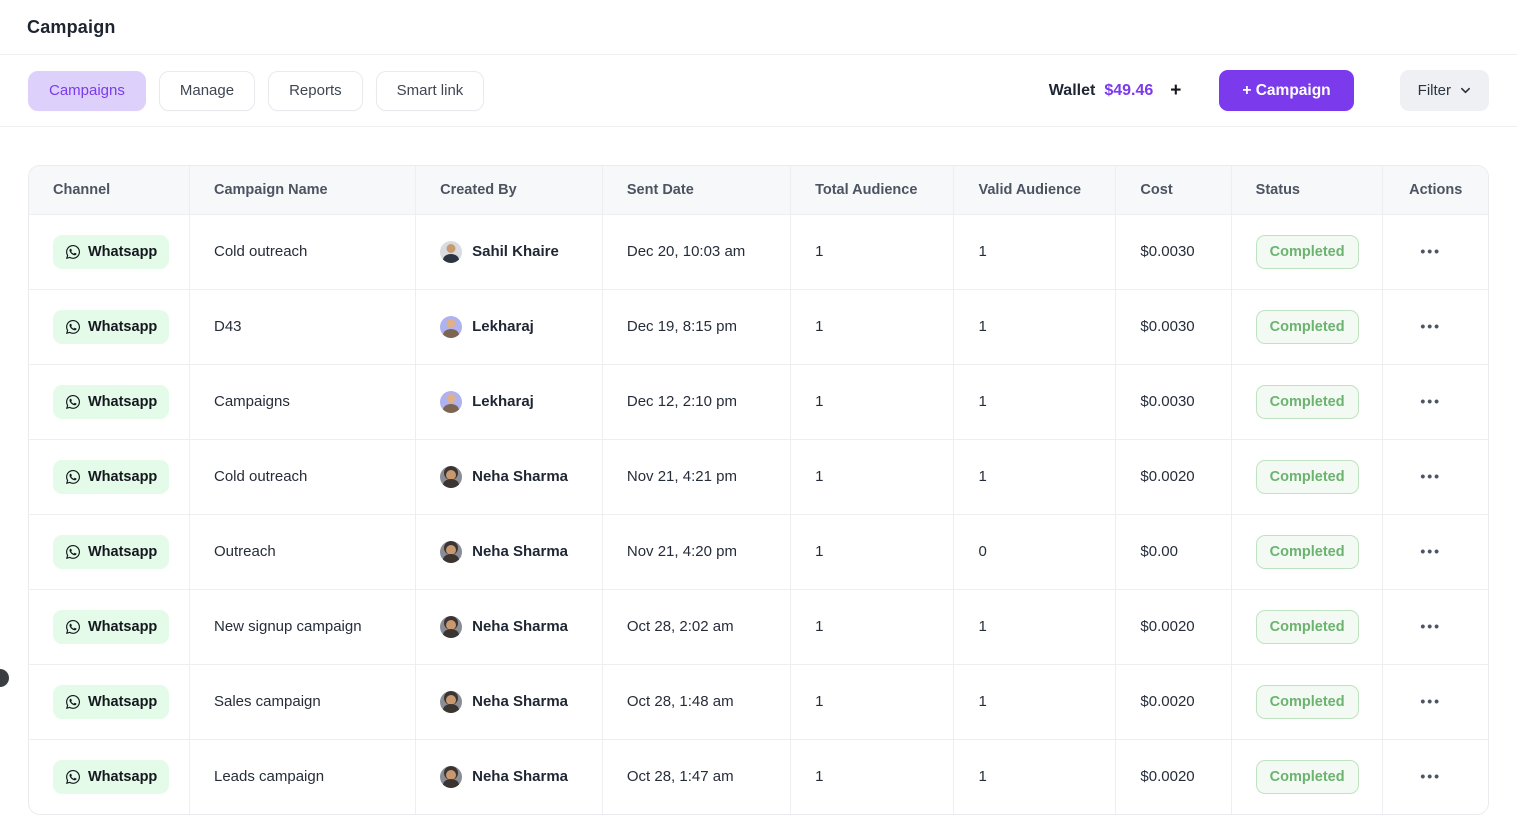  What do you see at coordinates (302, 190) in the screenshot?
I see `col-header-campaign-name: Campaign Name` at bounding box center [302, 190].